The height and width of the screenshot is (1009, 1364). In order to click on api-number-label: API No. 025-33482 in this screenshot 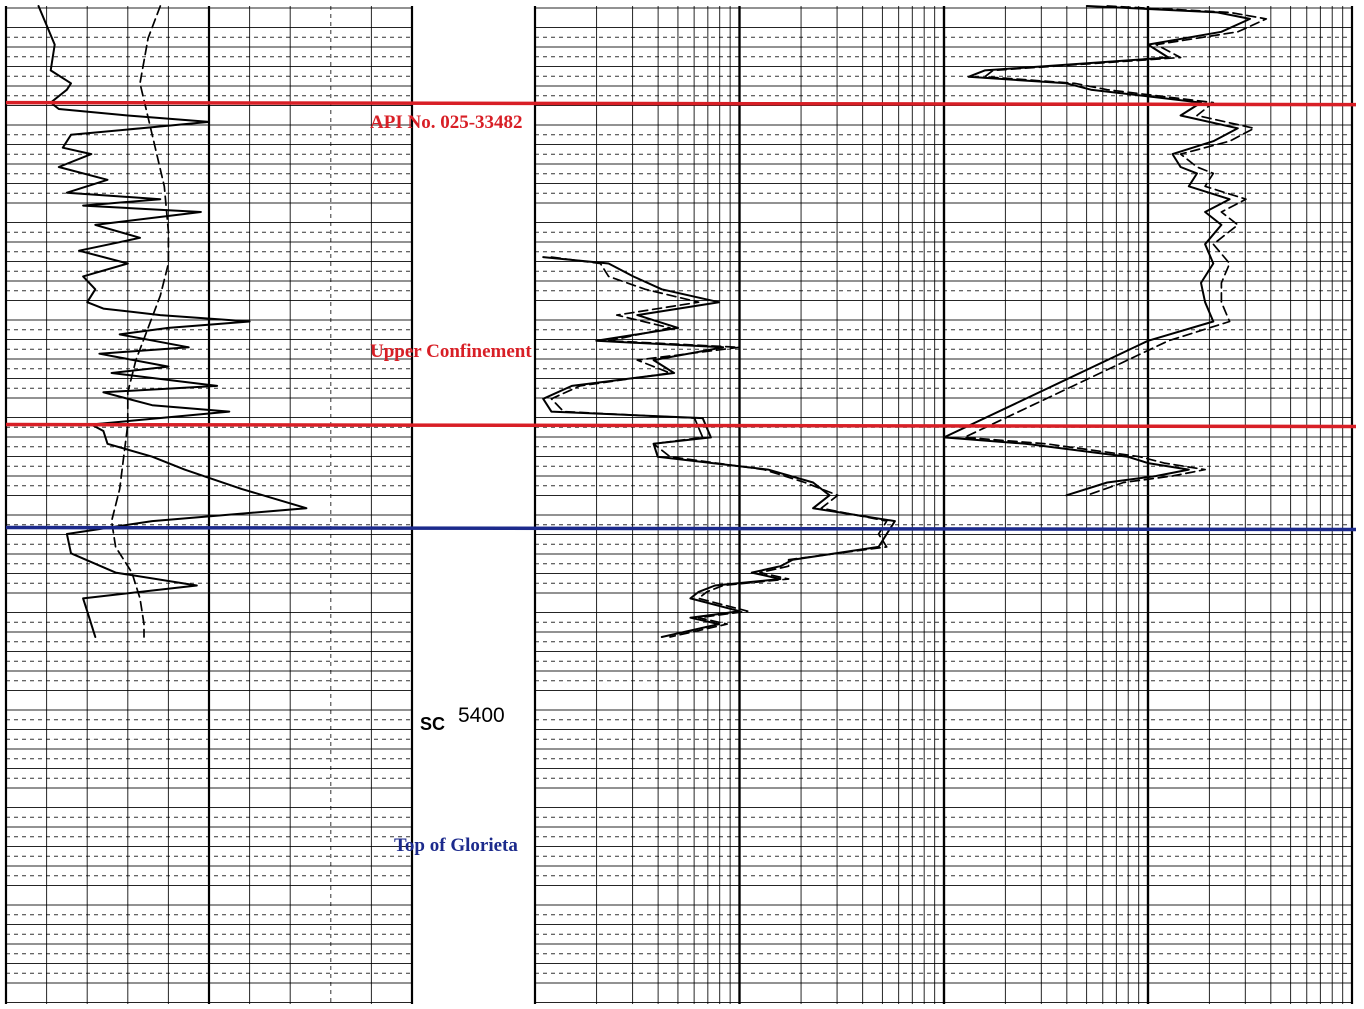, I will do `click(446, 122)`.